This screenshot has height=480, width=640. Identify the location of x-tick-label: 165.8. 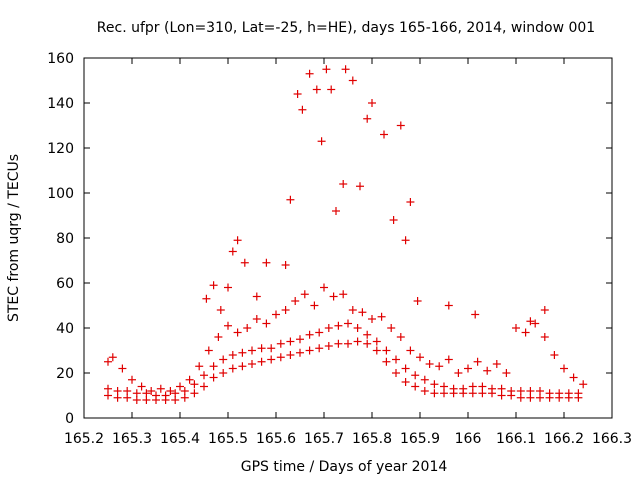
(372, 439).